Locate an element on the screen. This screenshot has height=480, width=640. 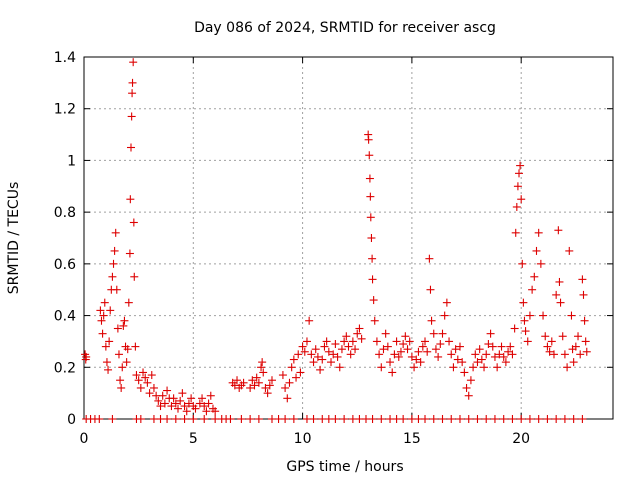
y-tick-label: 1.2 is located at coordinates (65, 110).